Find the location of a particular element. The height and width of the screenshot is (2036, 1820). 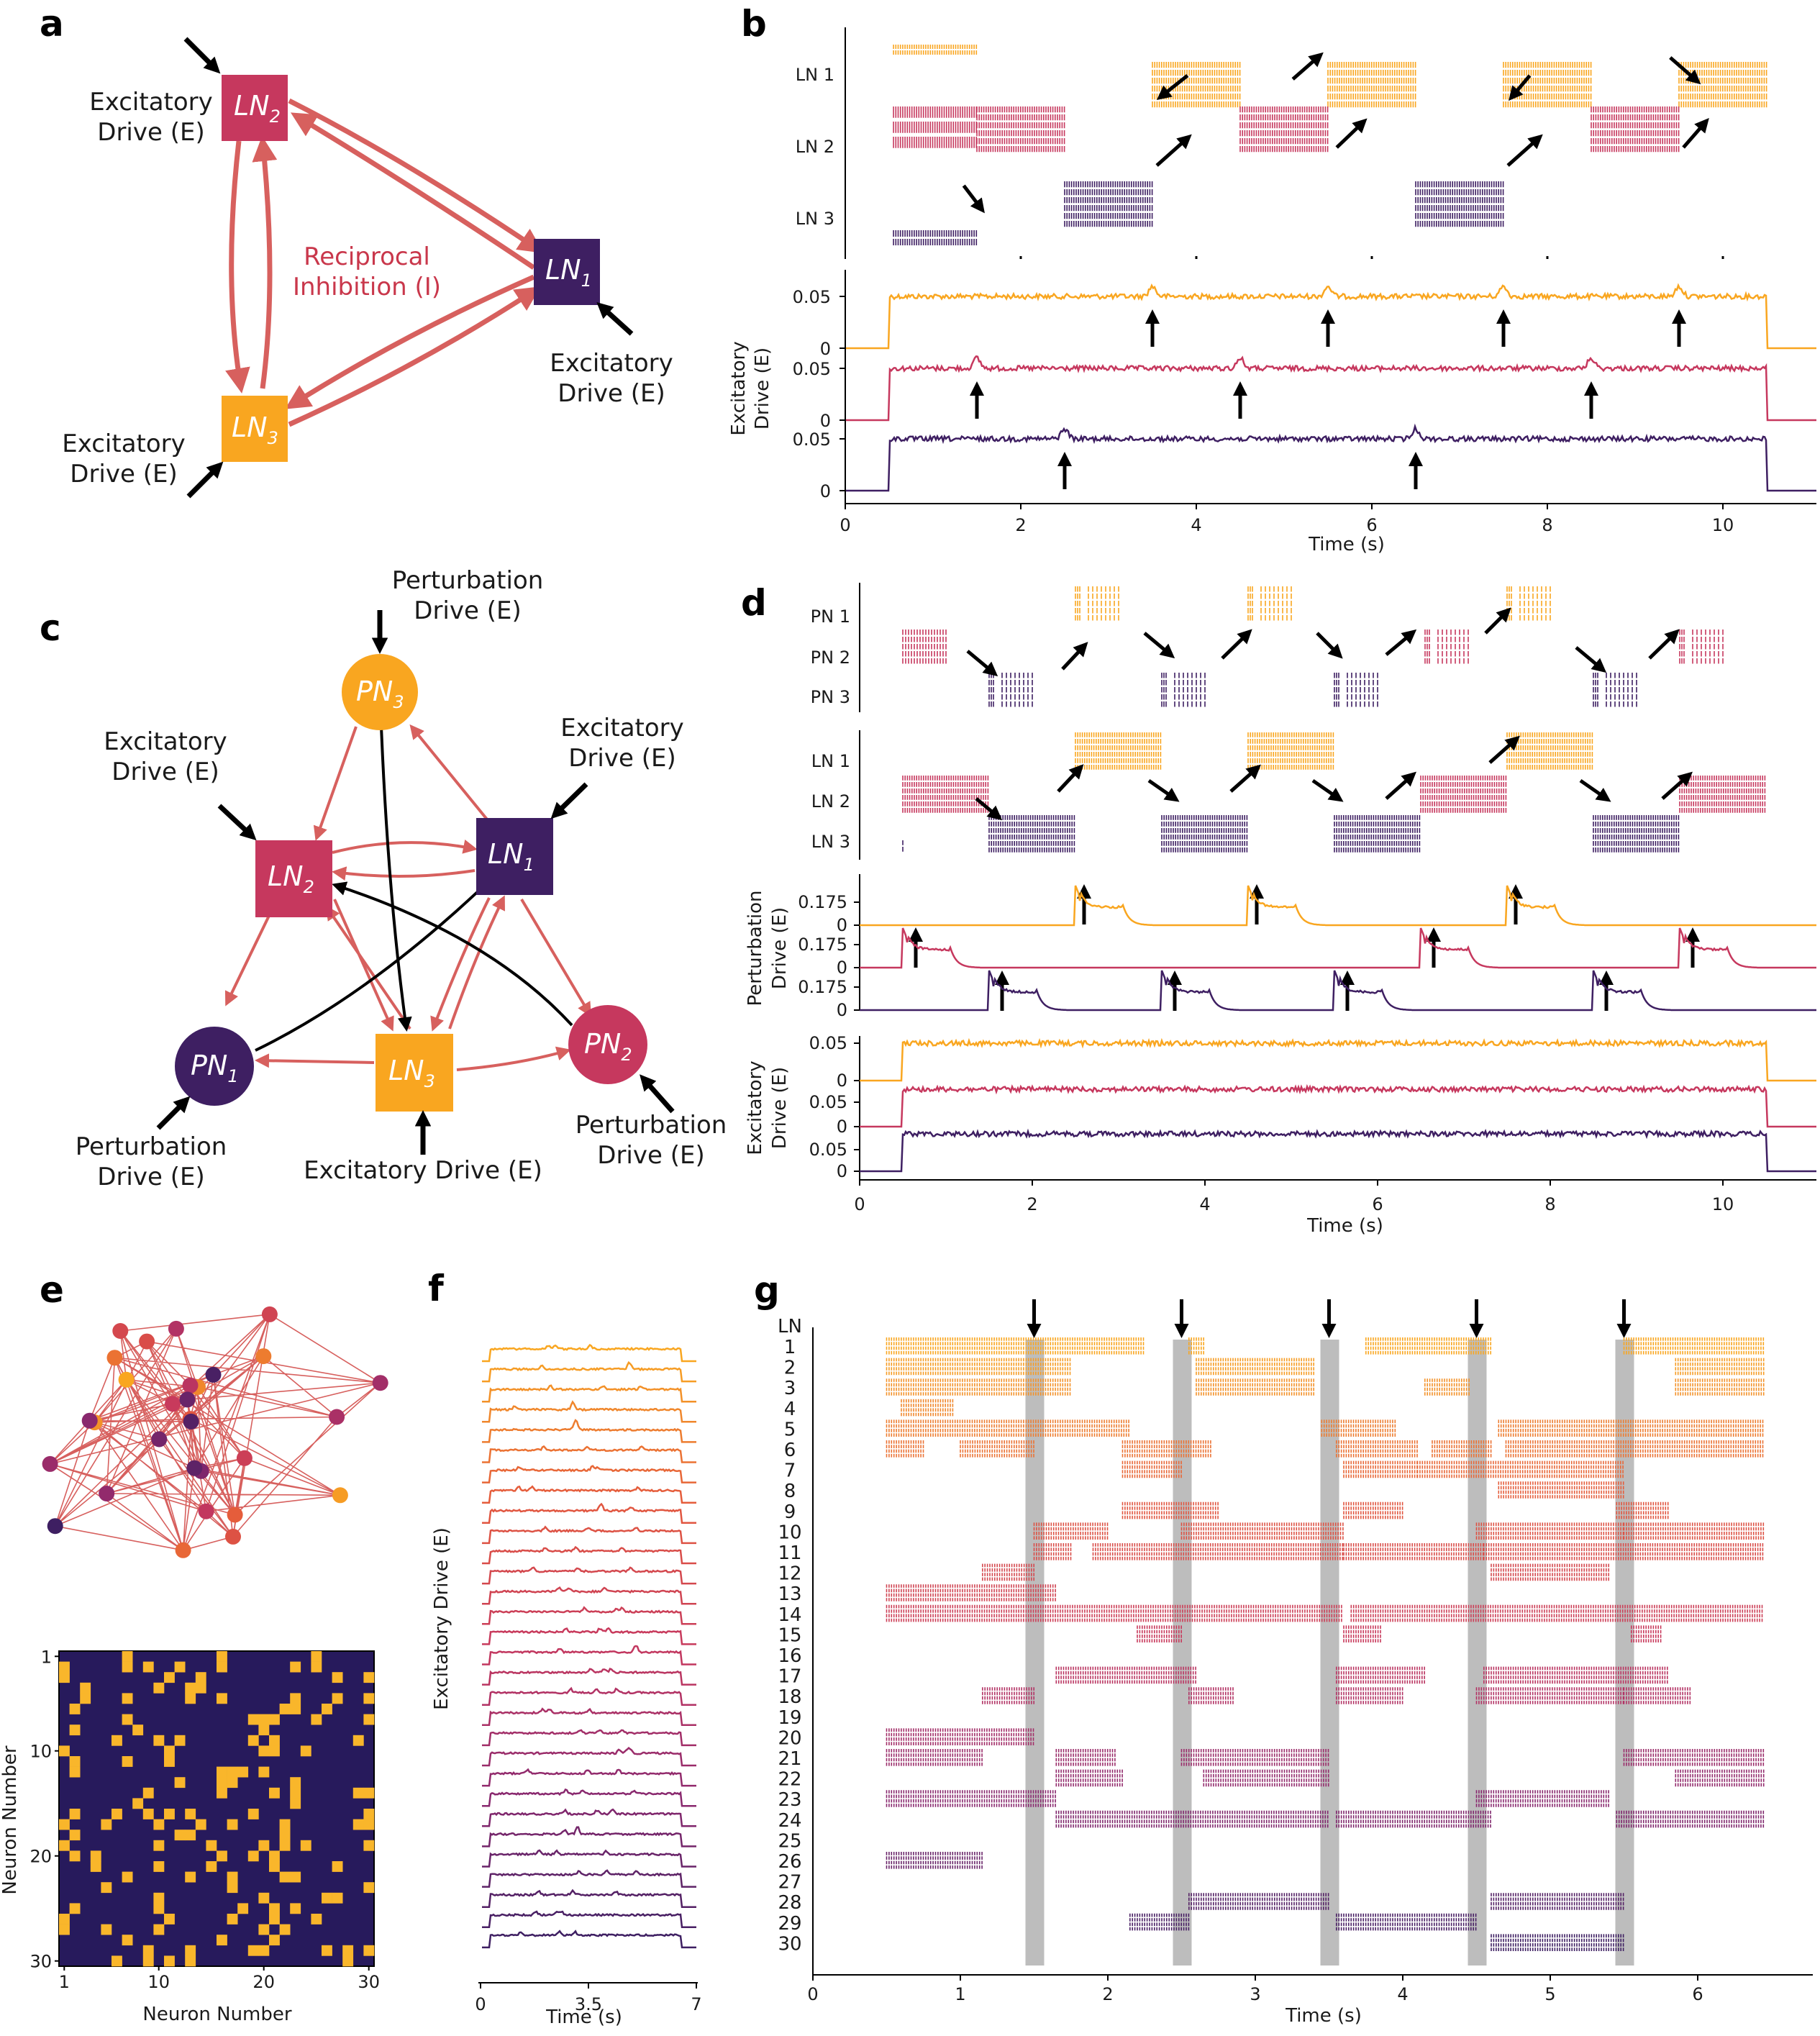

row-label-23: 23 is located at coordinates (789, 1800).